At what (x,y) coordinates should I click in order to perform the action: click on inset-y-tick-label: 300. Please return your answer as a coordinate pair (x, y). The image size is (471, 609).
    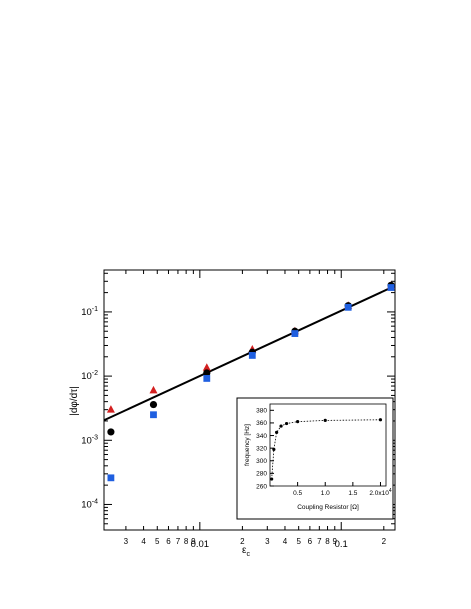
    Looking at the image, I should click on (261, 461).